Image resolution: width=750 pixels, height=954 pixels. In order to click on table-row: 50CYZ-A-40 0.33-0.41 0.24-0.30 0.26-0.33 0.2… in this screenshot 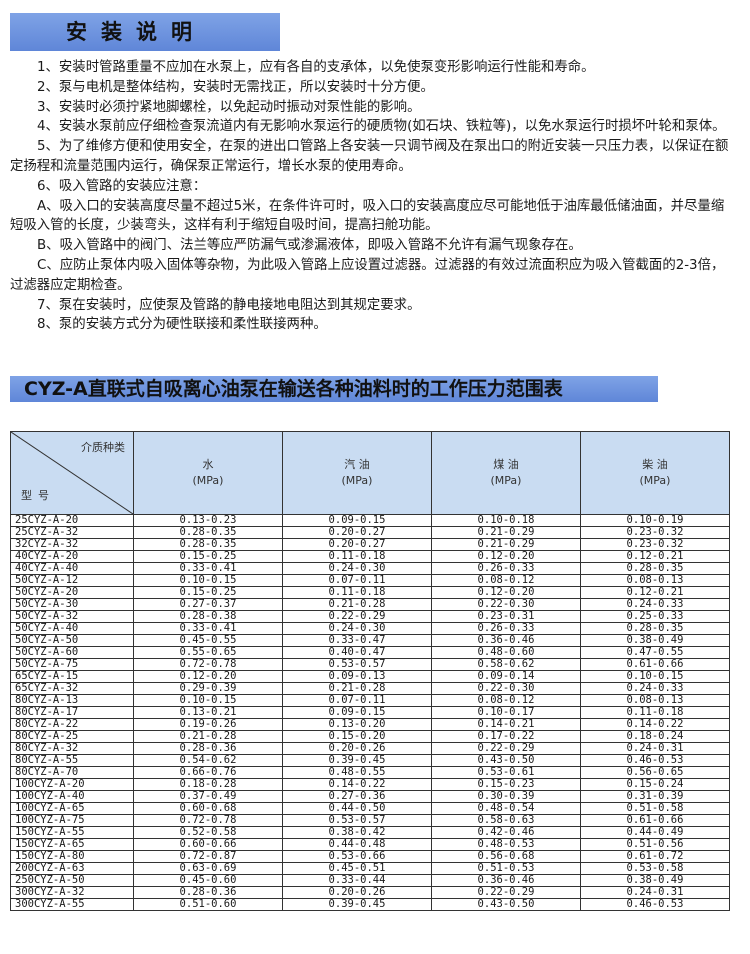, I will do `click(370, 628)`.